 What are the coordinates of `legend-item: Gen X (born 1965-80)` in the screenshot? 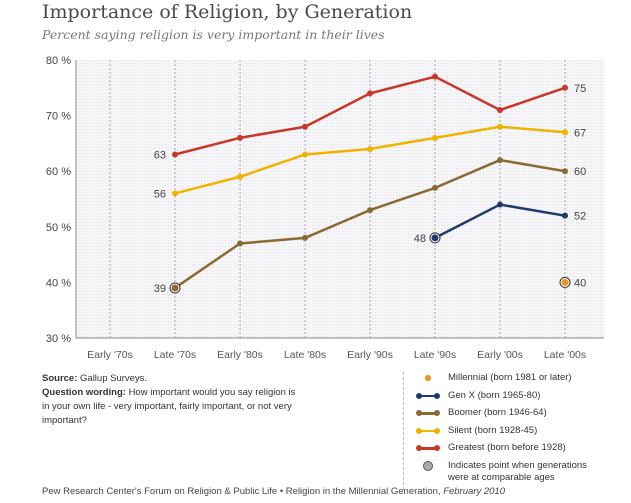 It's located at (507, 399).